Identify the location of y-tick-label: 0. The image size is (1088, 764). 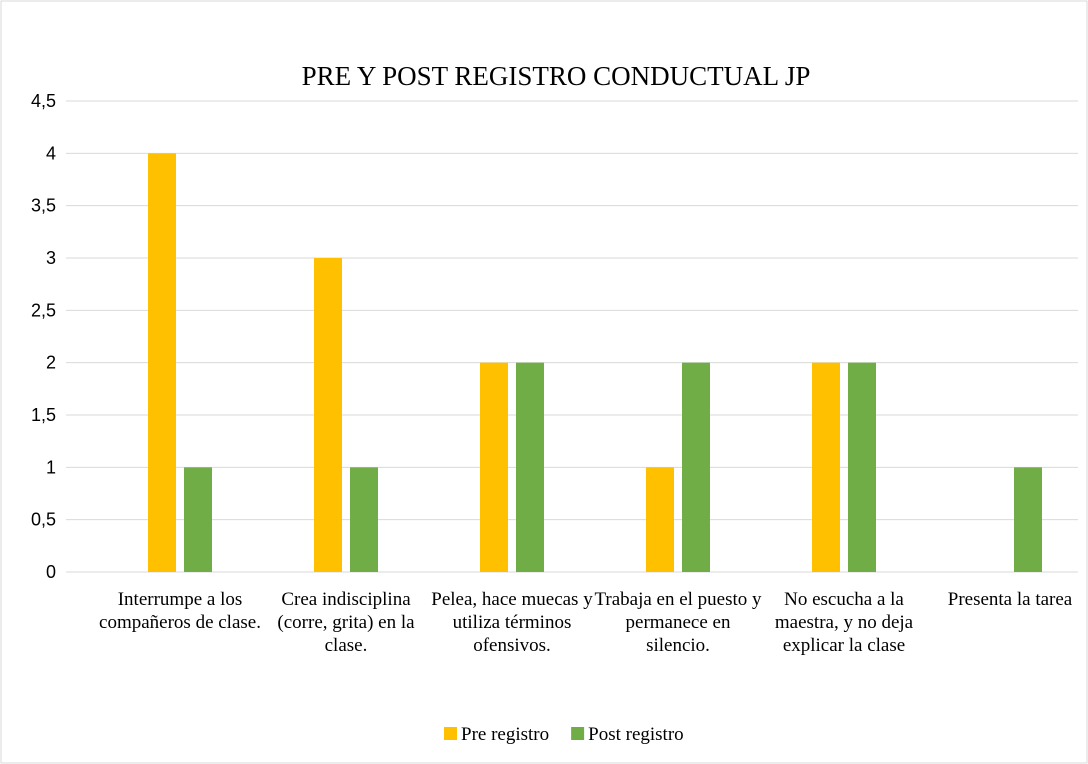
(51, 572).